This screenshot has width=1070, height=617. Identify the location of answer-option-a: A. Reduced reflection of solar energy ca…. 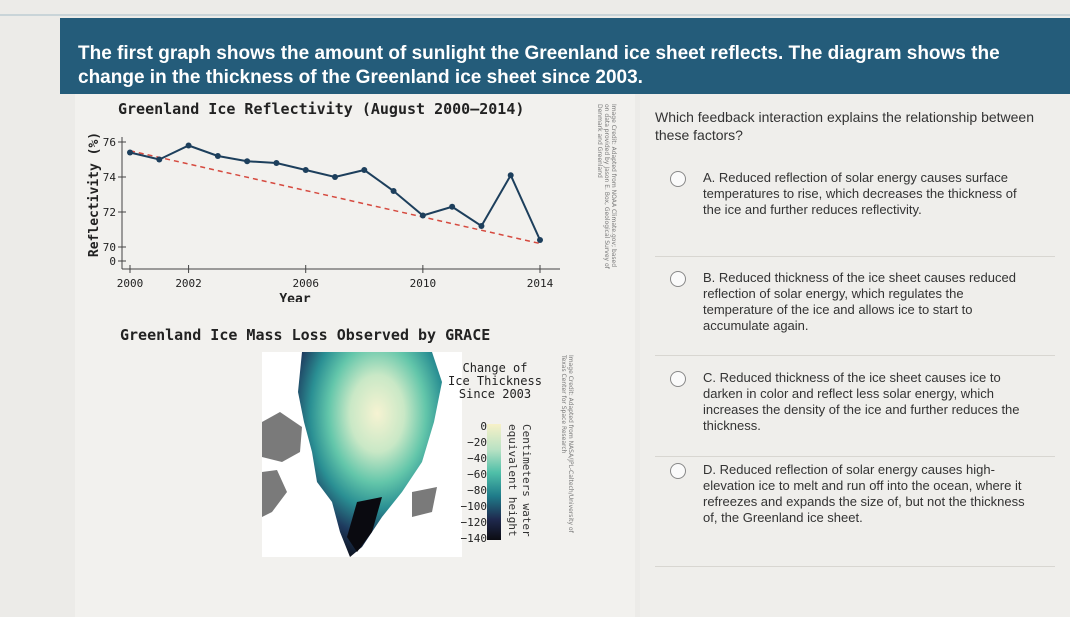
(855, 213).